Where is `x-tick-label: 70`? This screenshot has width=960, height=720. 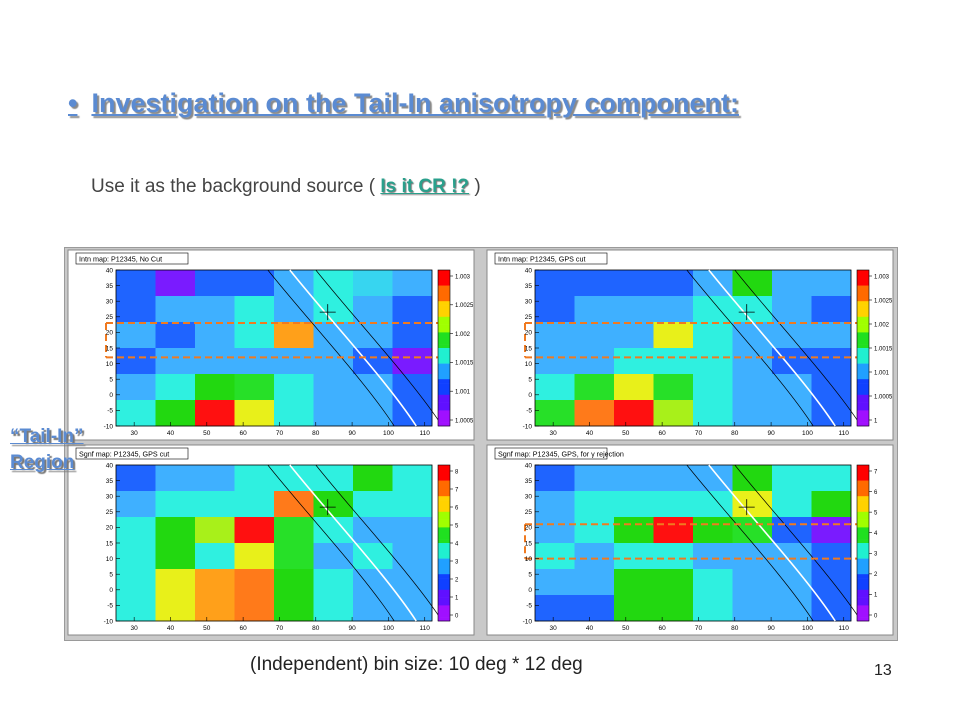
x-tick-label: 70 is located at coordinates (280, 433).